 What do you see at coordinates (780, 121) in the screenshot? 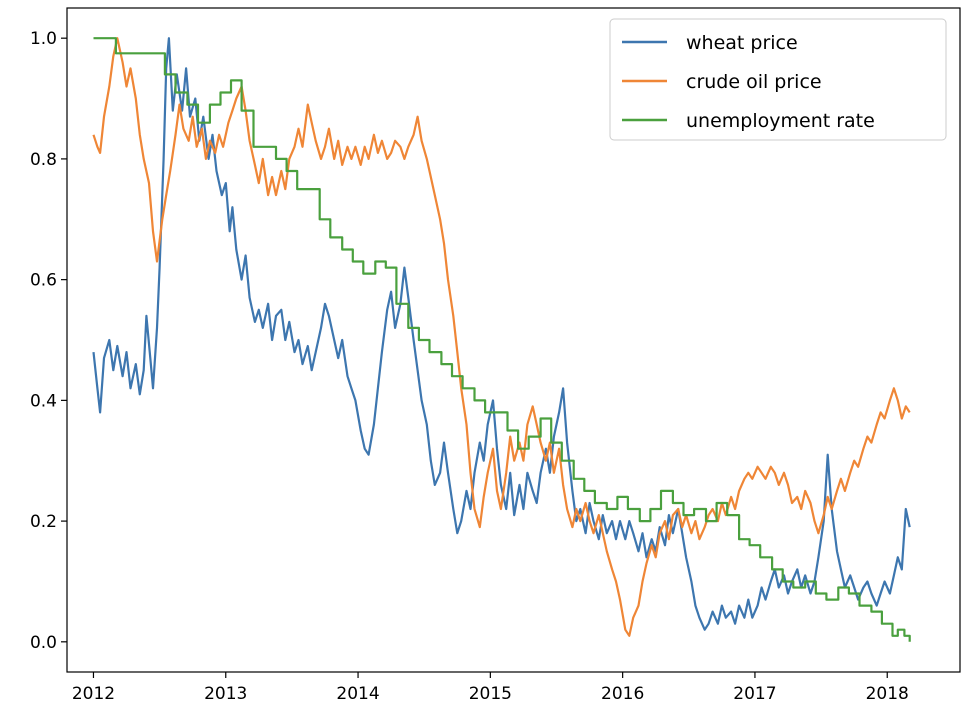
I see `legend-label: unemployment rate` at bounding box center [780, 121].